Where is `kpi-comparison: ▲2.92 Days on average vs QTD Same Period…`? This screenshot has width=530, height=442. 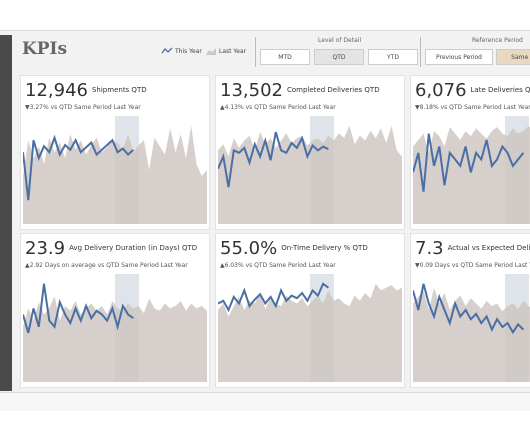
kpi-comparison: ▲2.92 Days on average vs QTD Same Period… is located at coordinates (106, 265).